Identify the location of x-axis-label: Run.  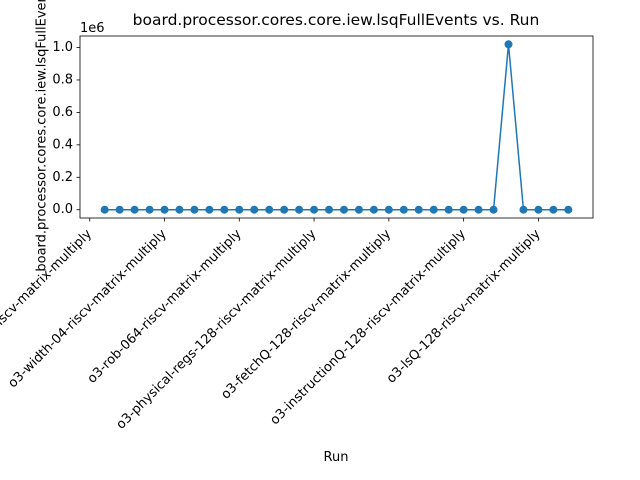
(336, 457).